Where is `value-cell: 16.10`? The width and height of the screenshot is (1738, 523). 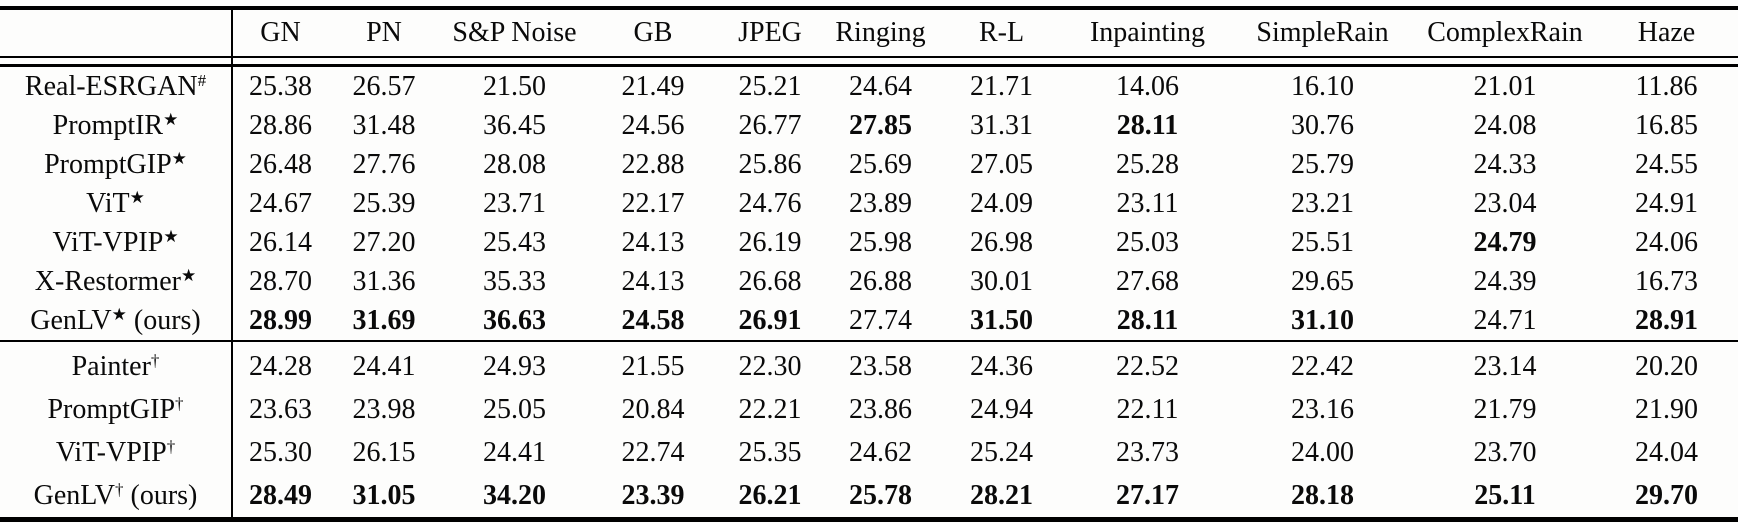 value-cell: 16.10 is located at coordinates (1322, 86).